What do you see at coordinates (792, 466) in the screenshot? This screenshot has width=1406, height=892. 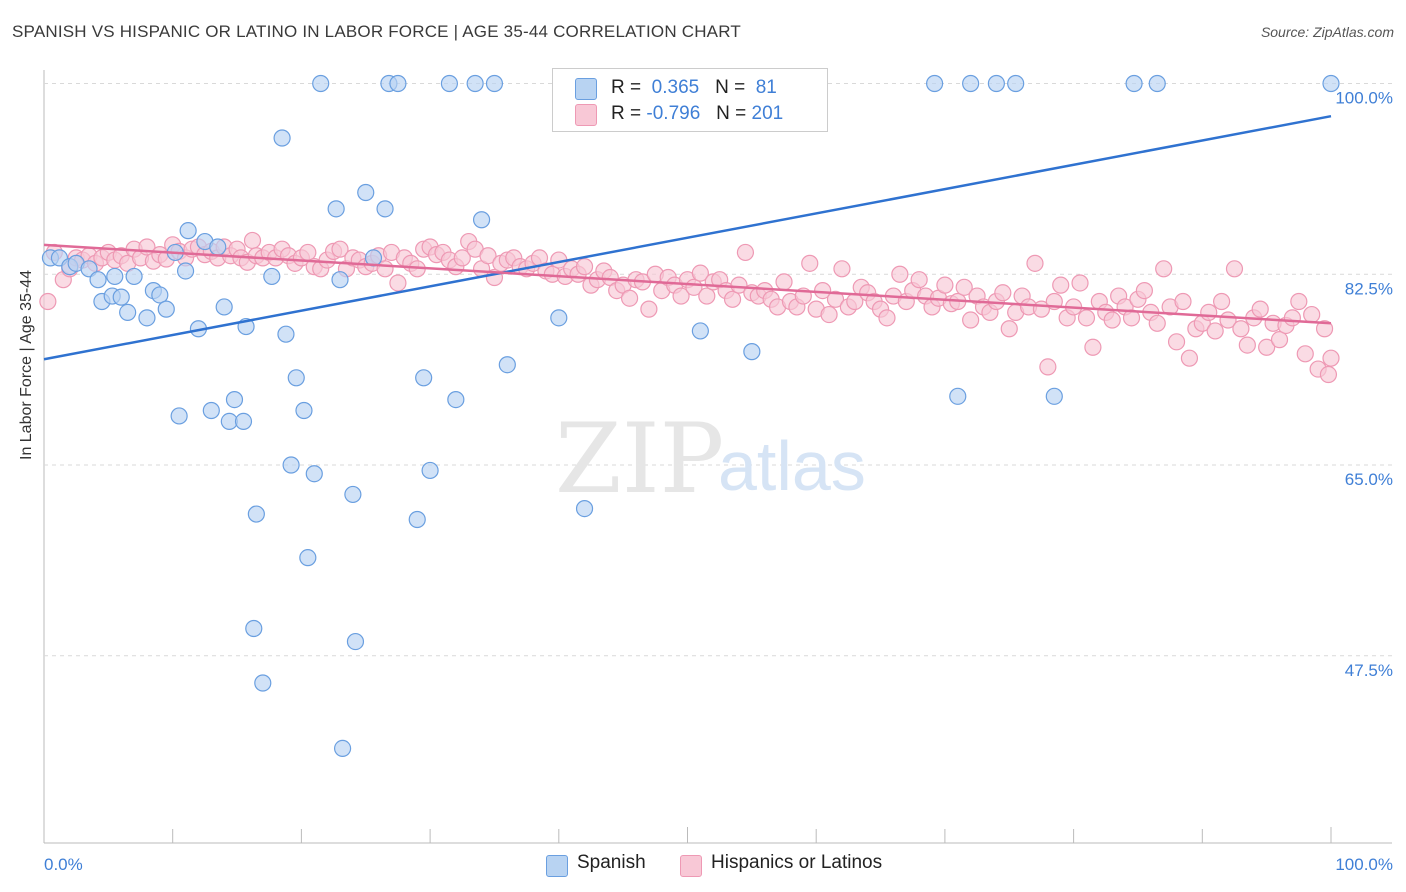 I see `watermark-atlas: atlas` at bounding box center [792, 466].